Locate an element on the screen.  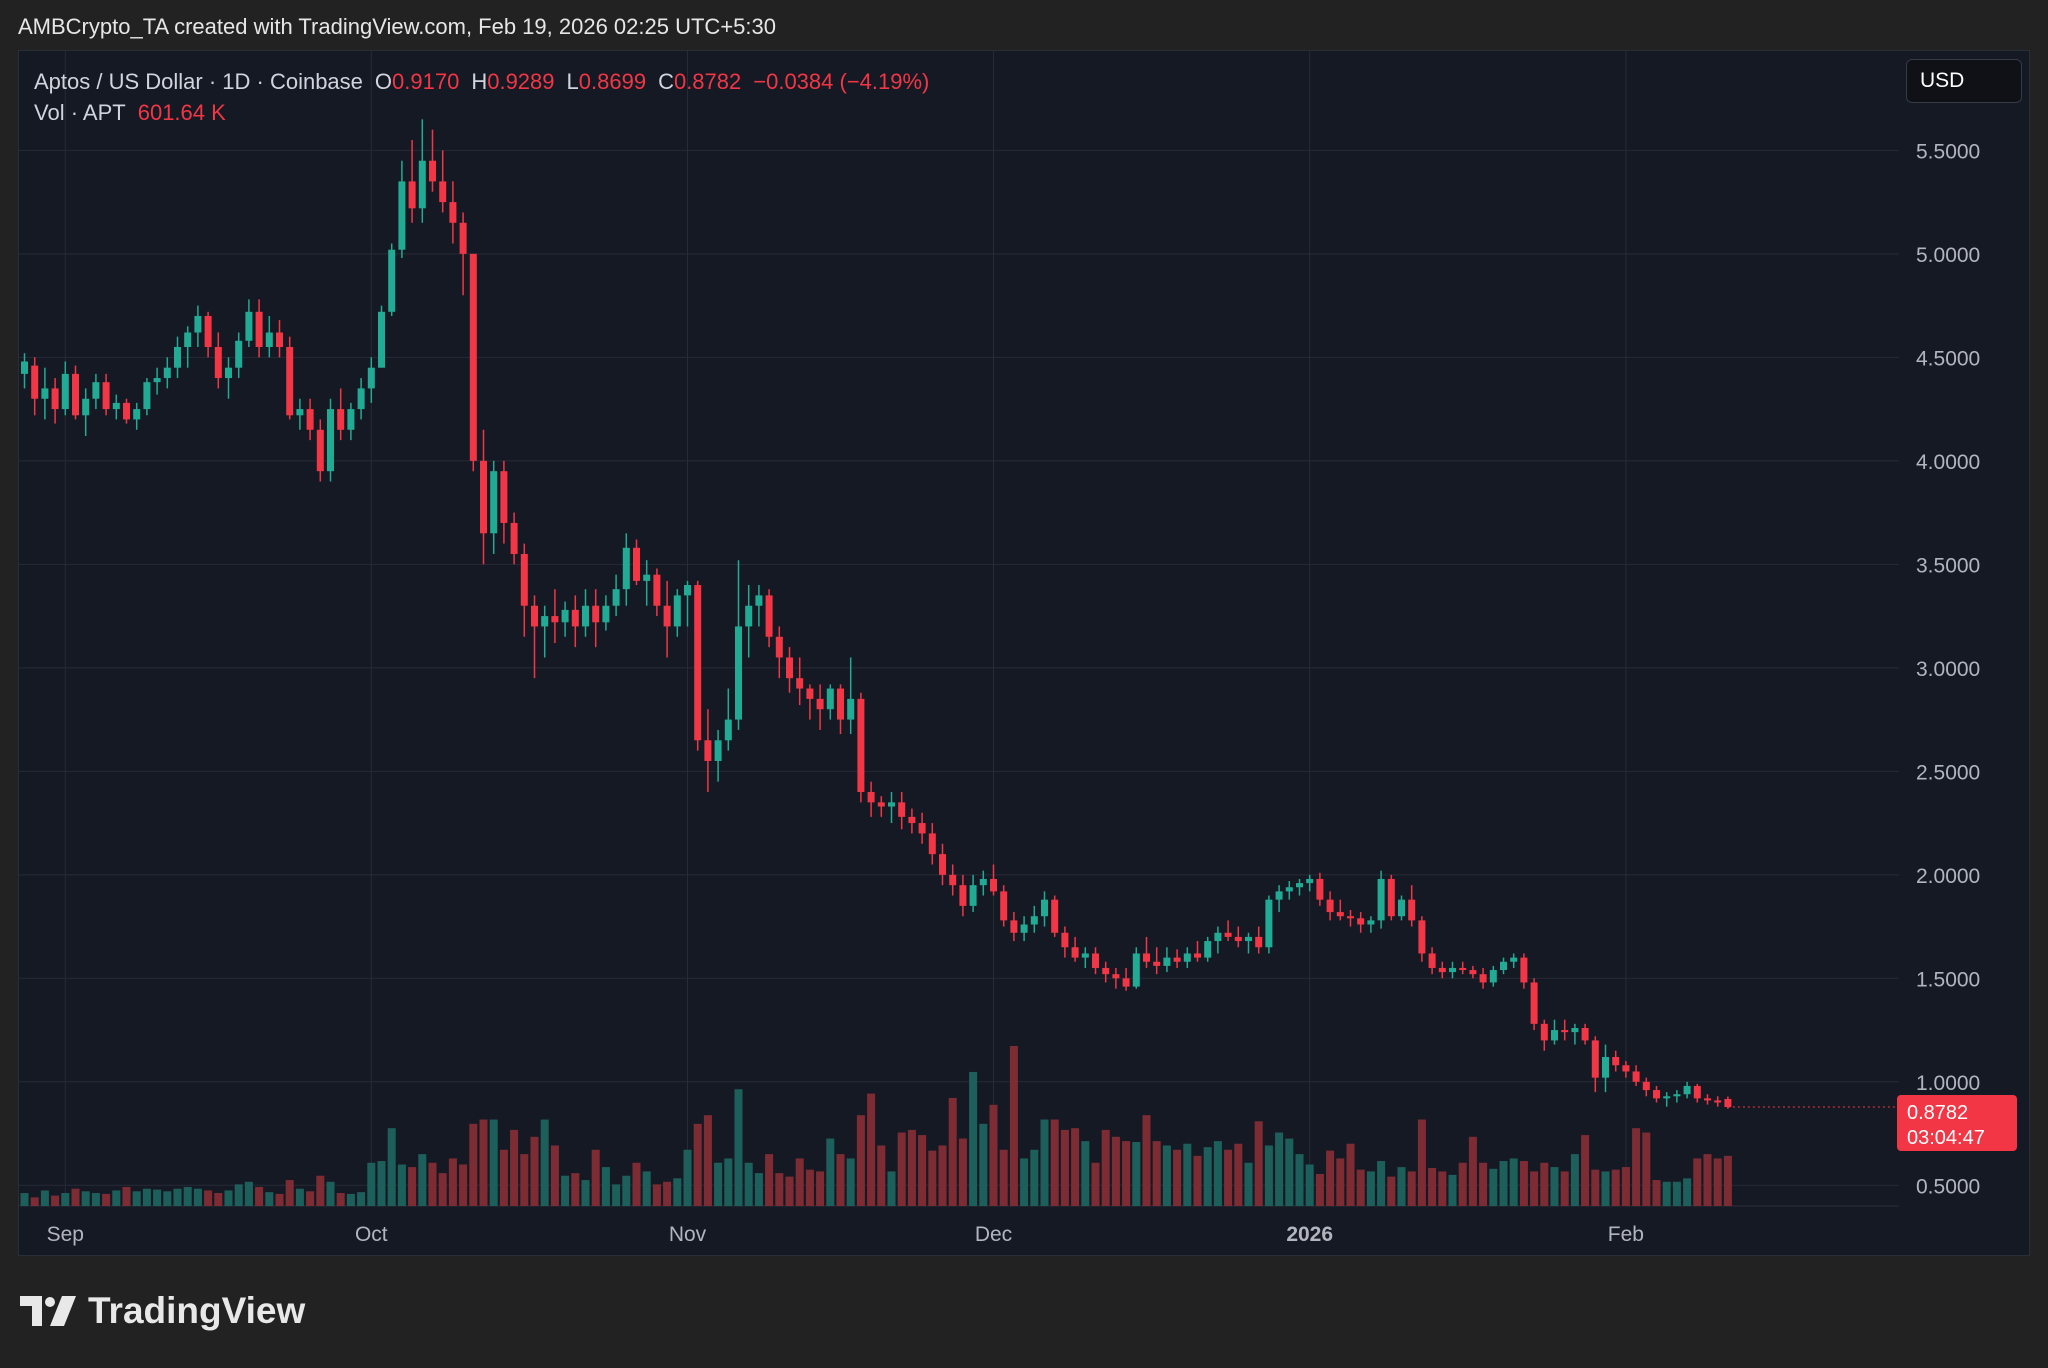
currency-button: USD is located at coordinates (1964, 81).